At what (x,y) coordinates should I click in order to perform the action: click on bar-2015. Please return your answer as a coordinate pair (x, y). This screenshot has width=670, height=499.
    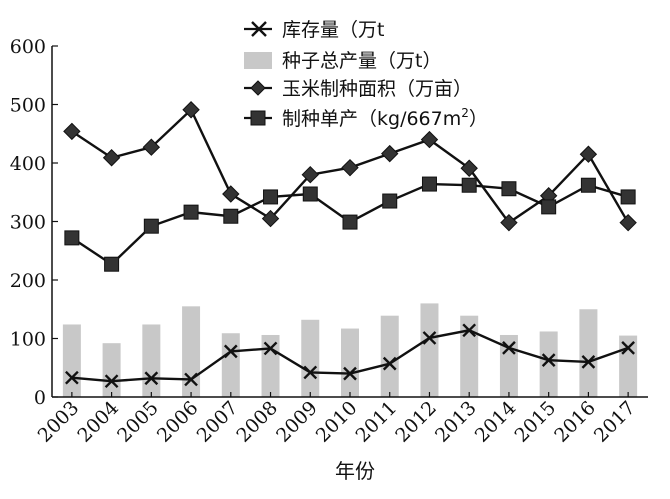
    Looking at the image, I should click on (548, 364).